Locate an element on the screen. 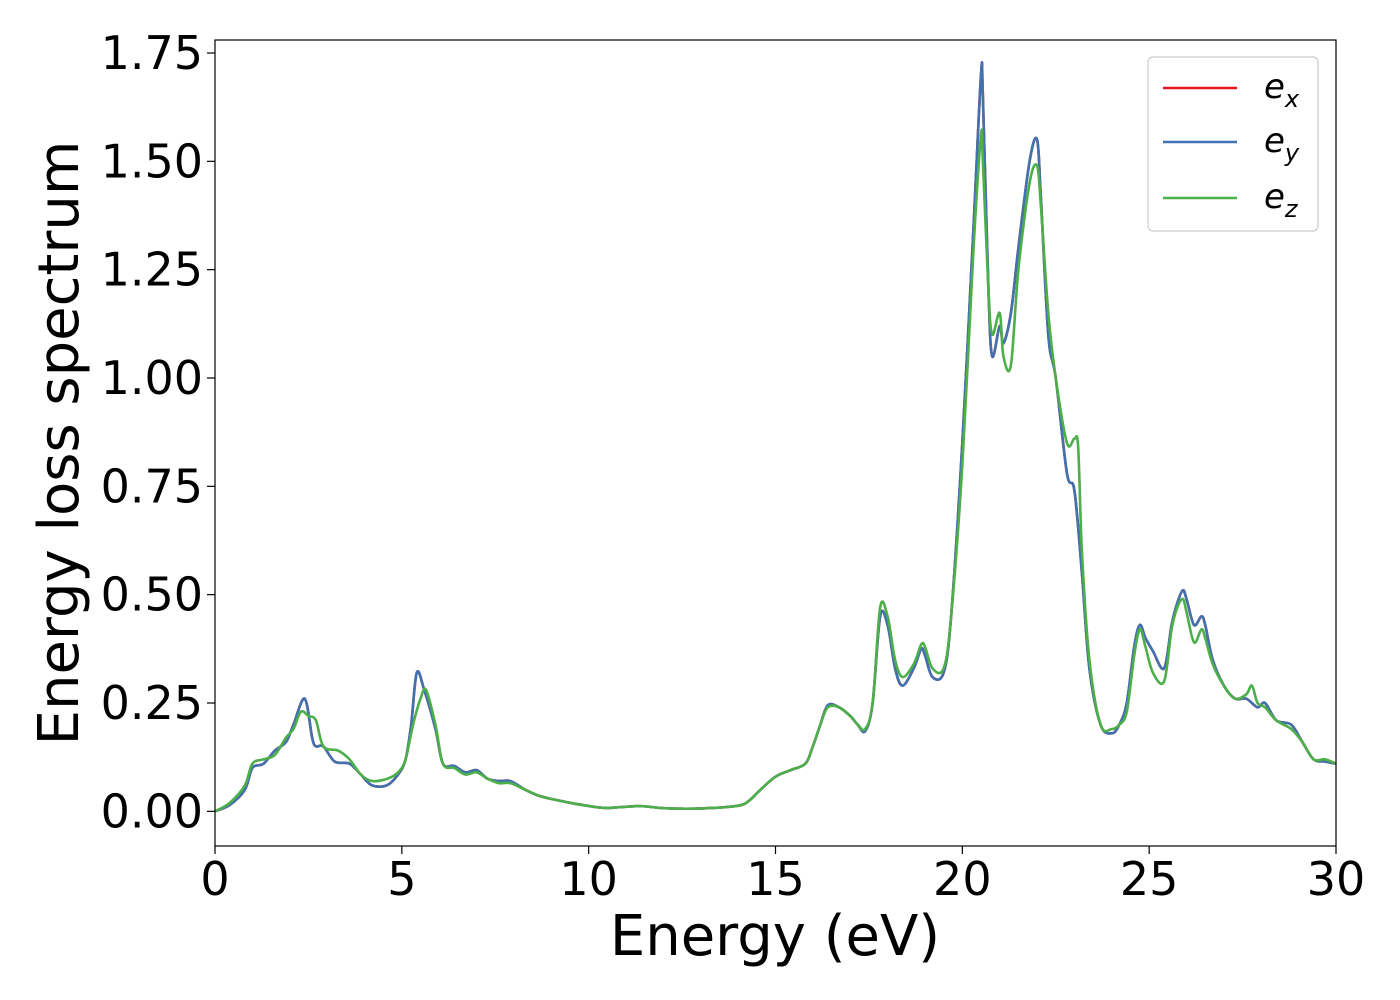 The height and width of the screenshot is (1000, 1400). y-tick-label: 1.50 is located at coordinates (152, 161).